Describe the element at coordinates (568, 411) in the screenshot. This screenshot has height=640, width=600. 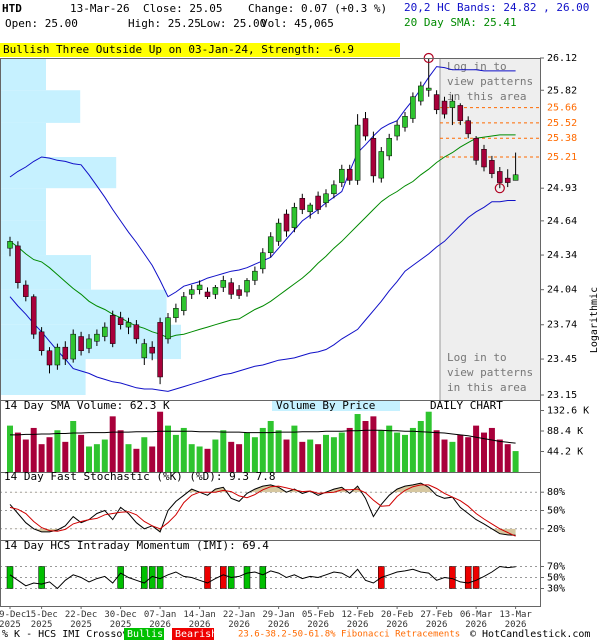
I see `y-tick-label: 132.6 K` at that location.